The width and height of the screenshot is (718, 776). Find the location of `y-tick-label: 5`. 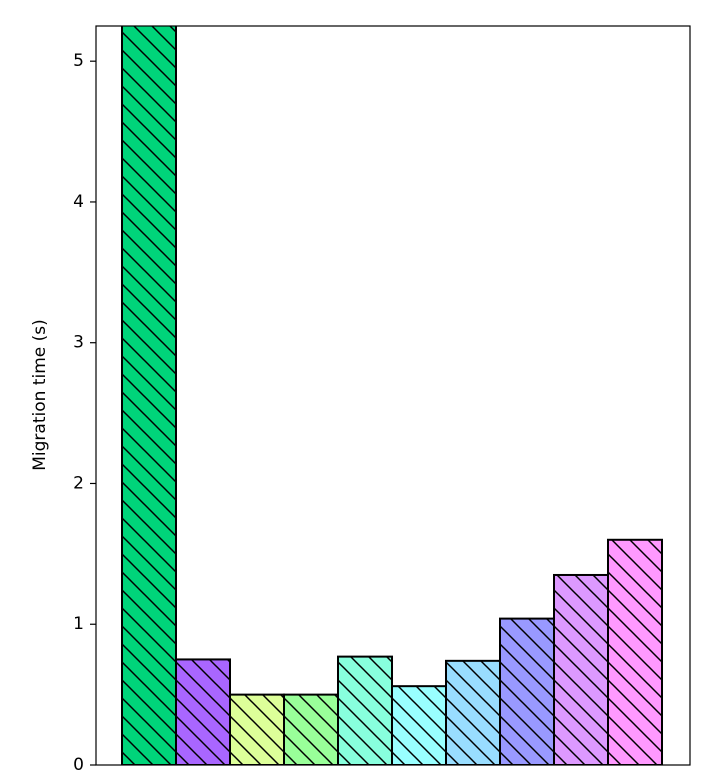

y-tick-label: 5 is located at coordinates (78, 61).